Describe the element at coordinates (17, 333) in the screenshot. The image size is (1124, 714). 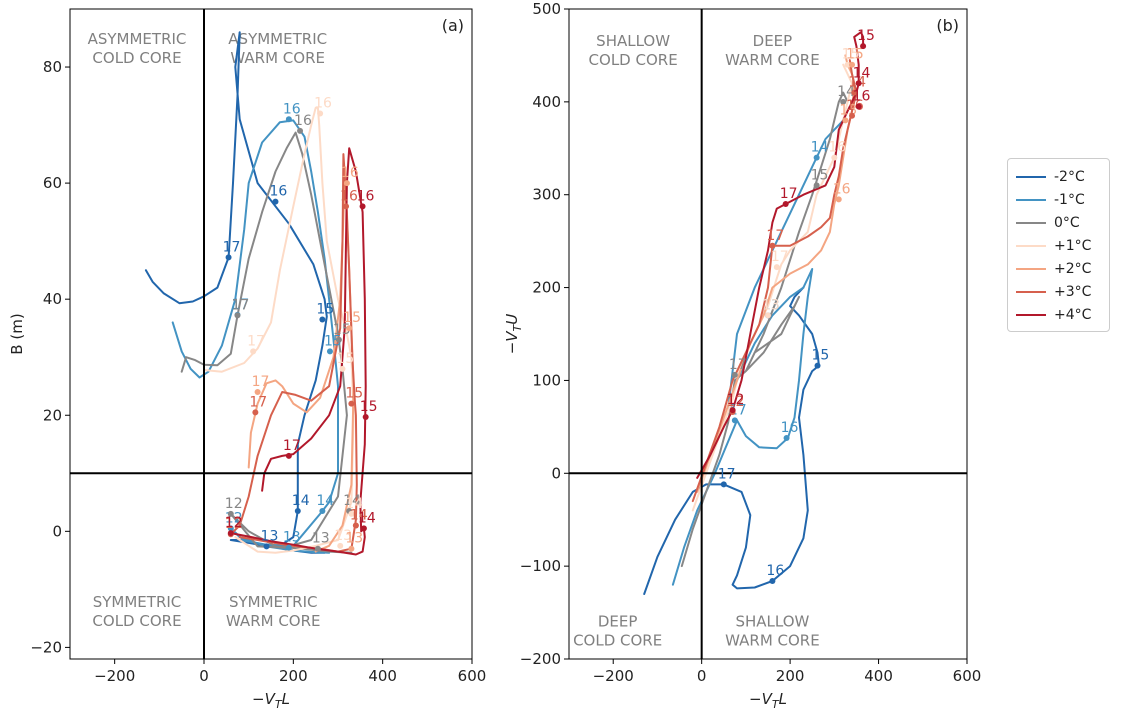
I see `y-axis-label: B (m)` at that location.